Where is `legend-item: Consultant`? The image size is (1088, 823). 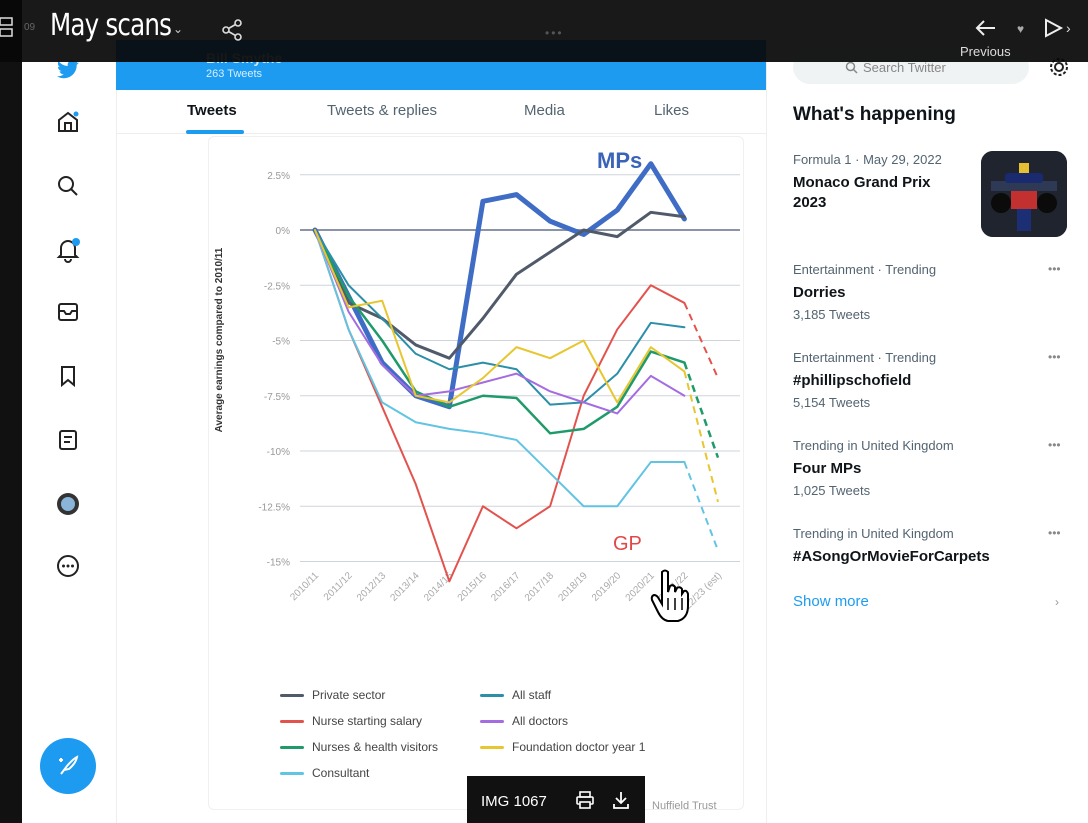
legend-item: Consultant is located at coordinates (324, 773).